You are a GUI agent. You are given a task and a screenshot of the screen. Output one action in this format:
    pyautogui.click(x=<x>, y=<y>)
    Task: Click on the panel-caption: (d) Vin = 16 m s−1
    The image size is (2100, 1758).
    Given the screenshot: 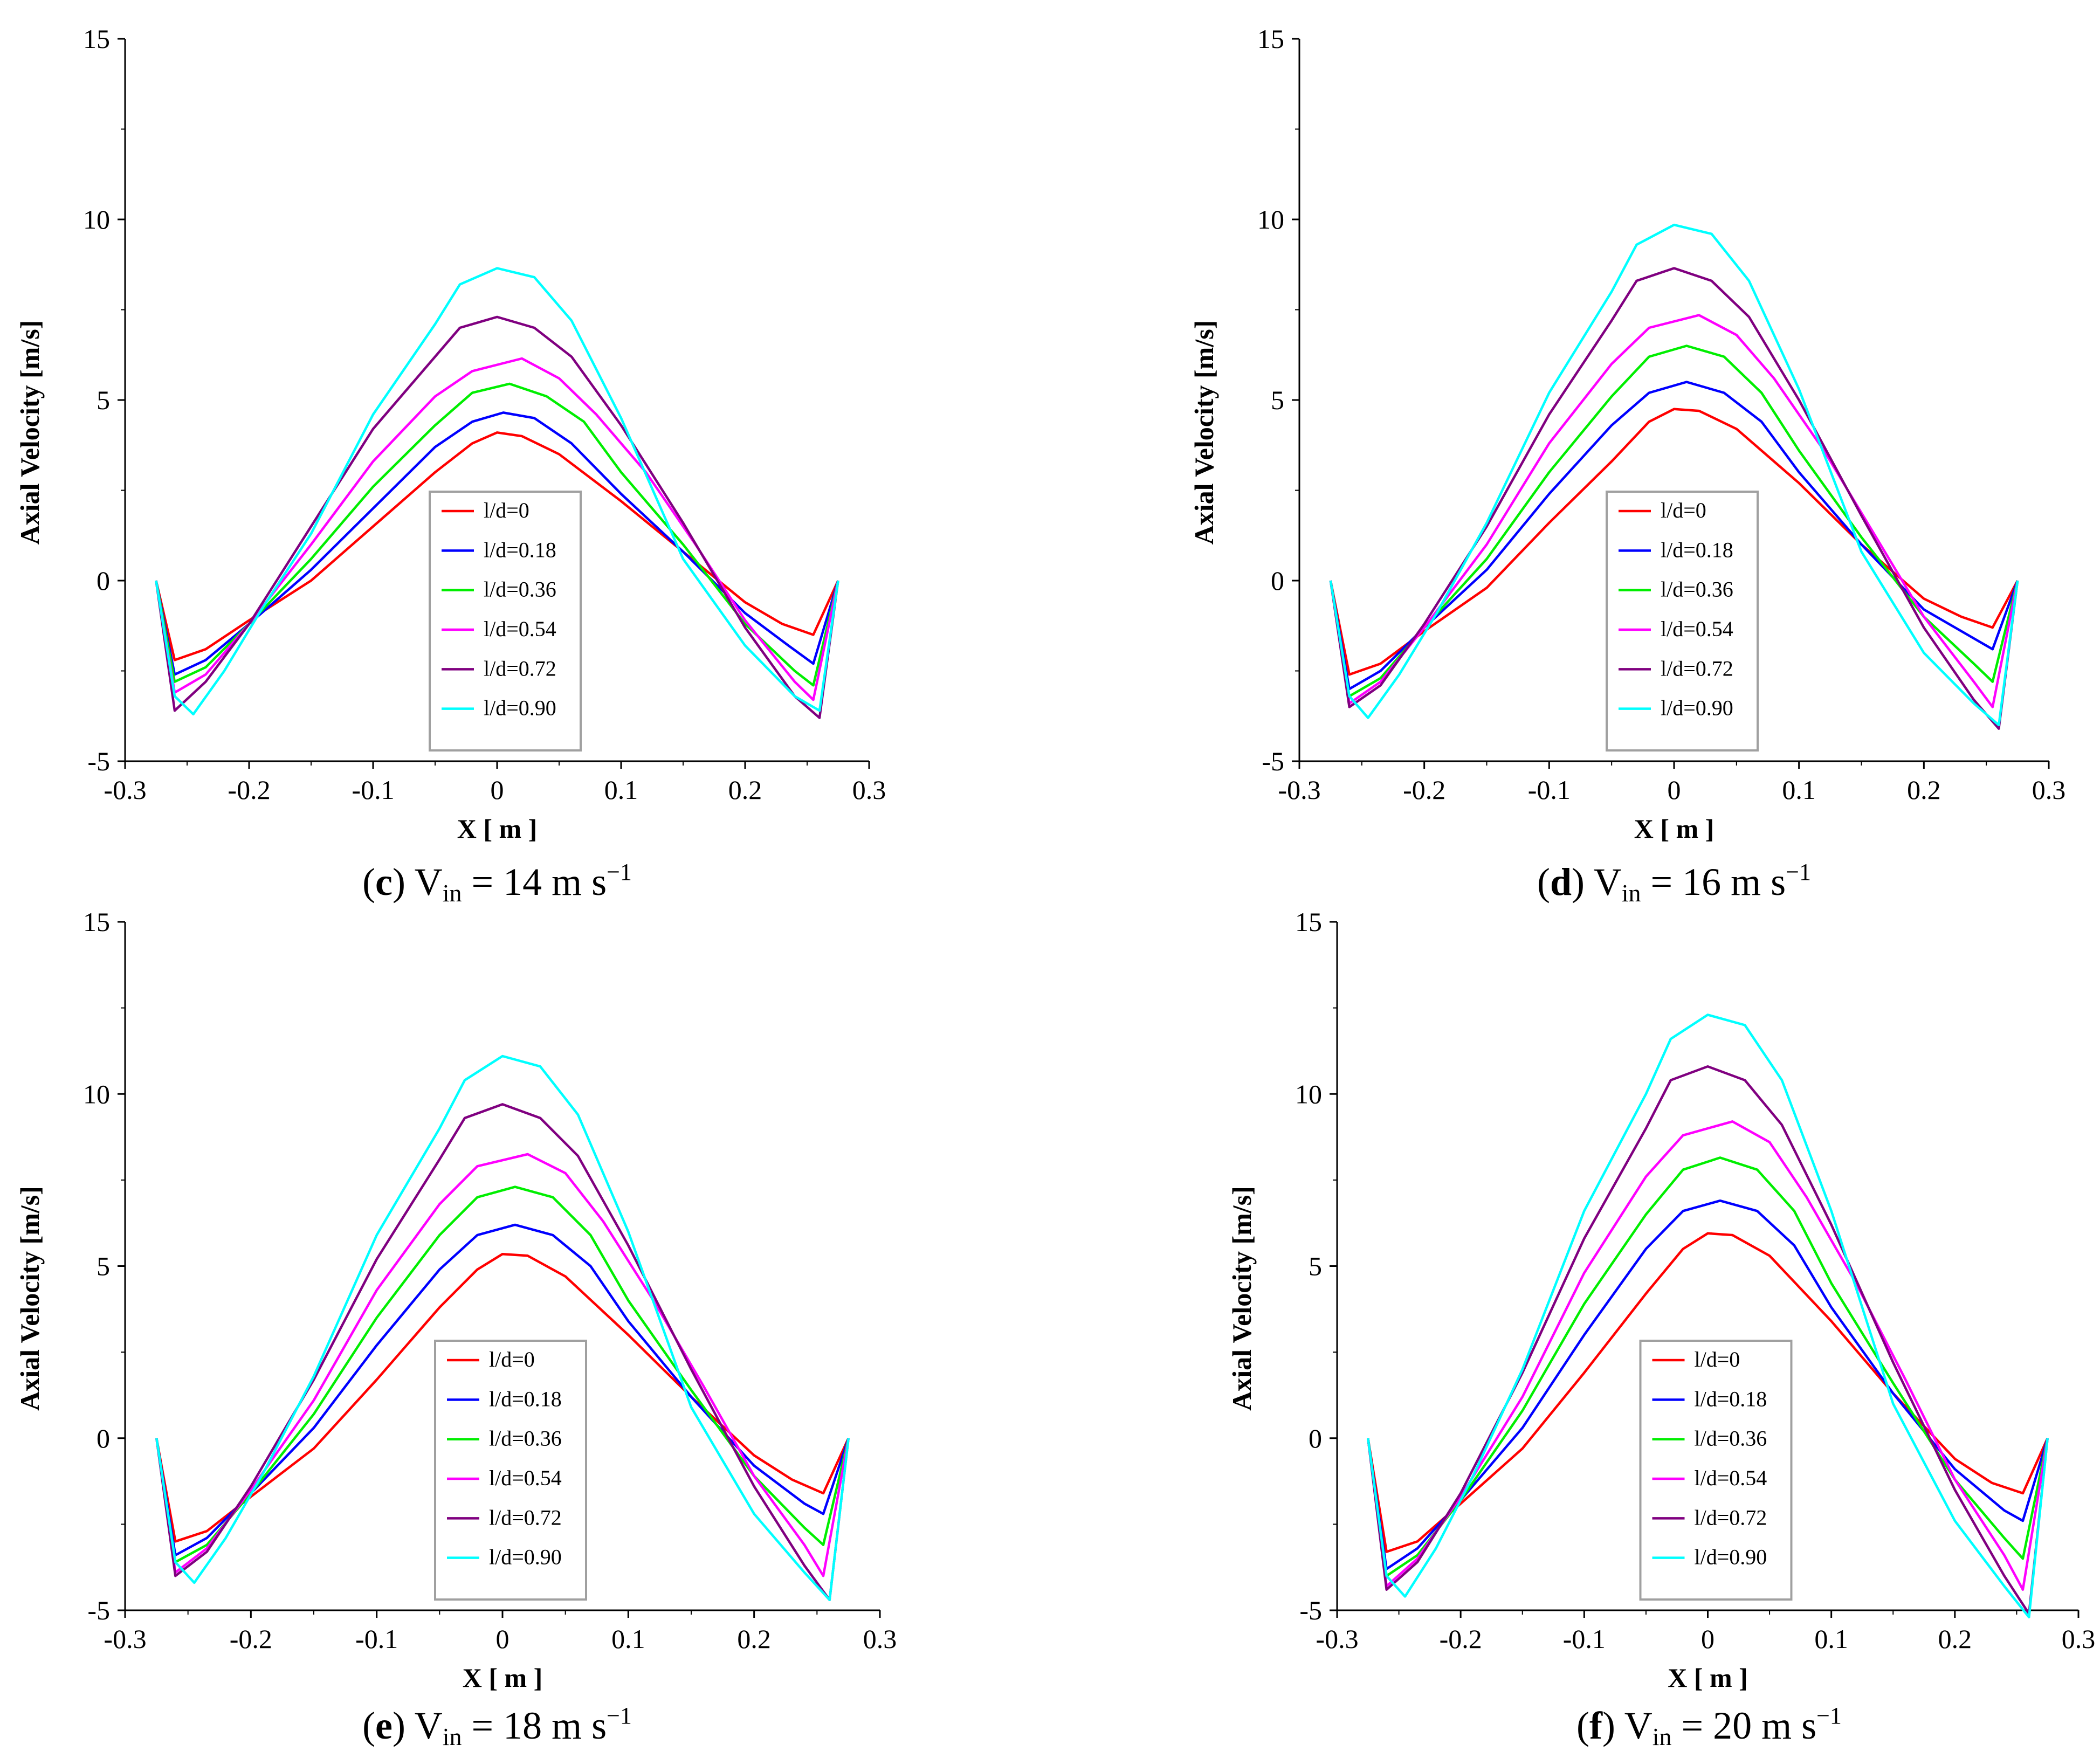 What is the action you would take?
    pyautogui.click(x=1674, y=883)
    